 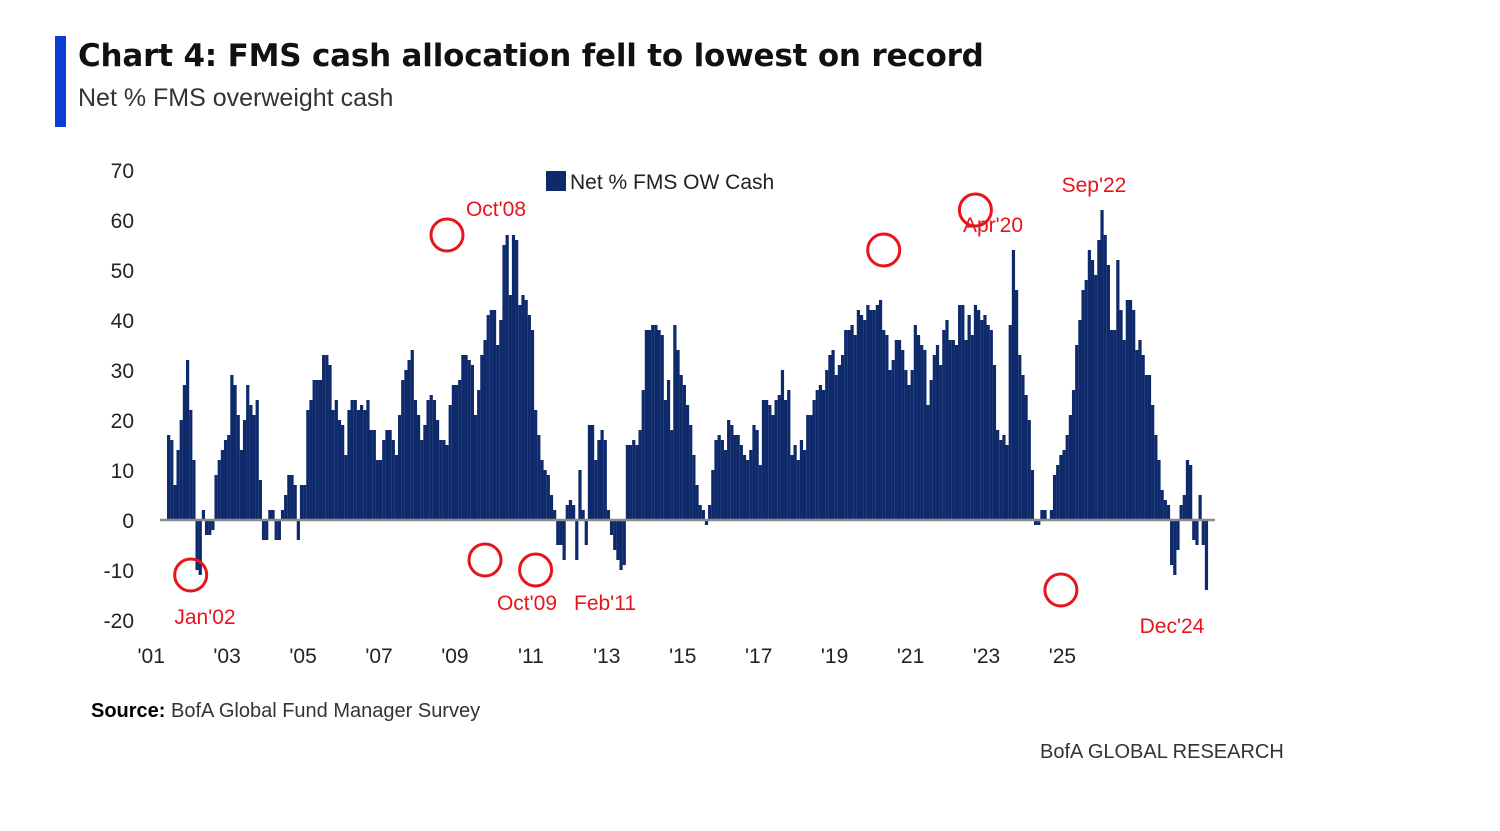 I want to click on legend-label: Net % FMS OW Cash, so click(x=672, y=182).